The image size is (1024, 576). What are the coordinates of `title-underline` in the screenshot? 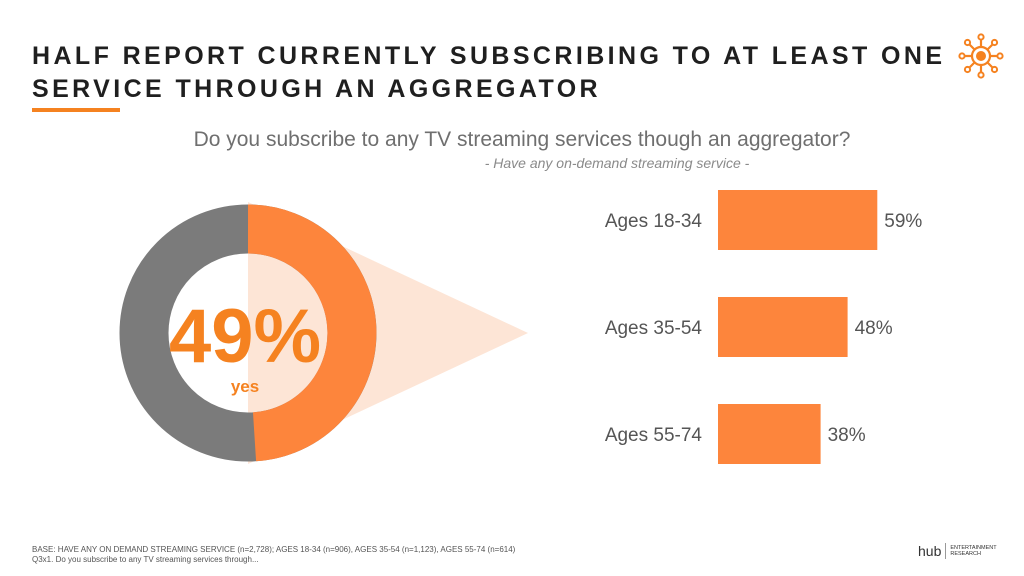 It's located at (76, 110).